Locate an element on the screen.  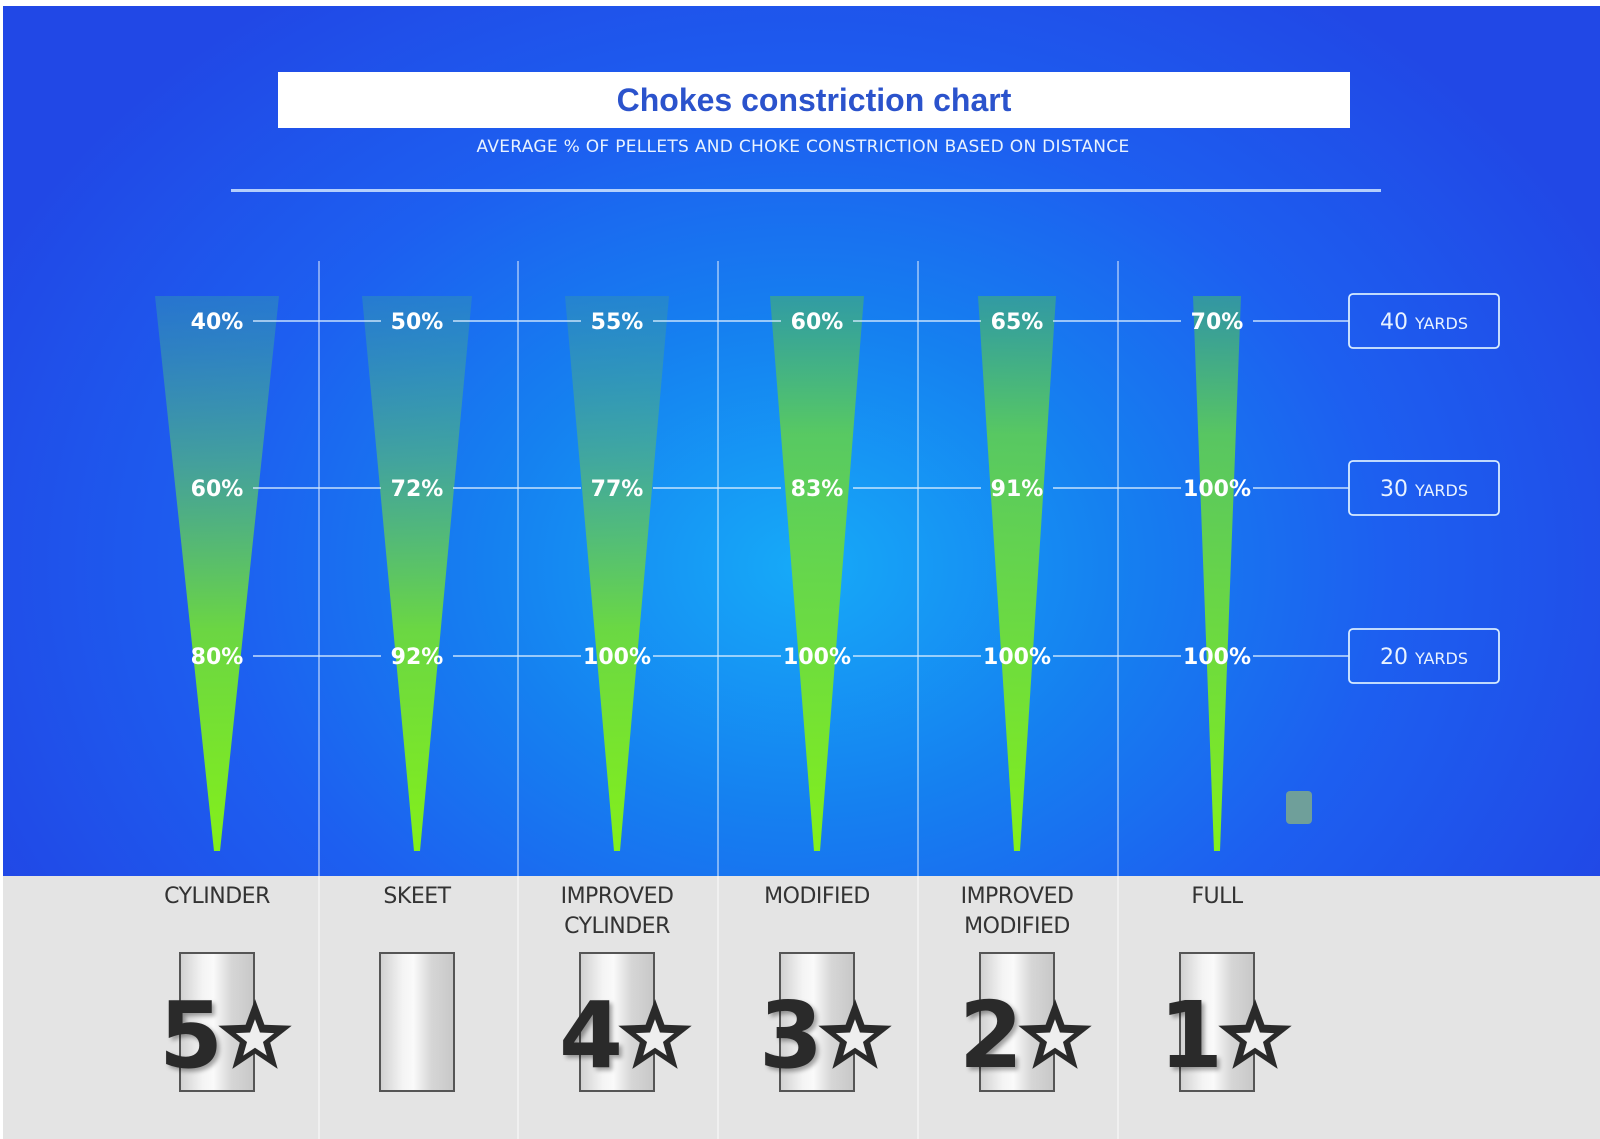
choke-name: IMPROVED CYLINDER is located at coordinates (617, 912).